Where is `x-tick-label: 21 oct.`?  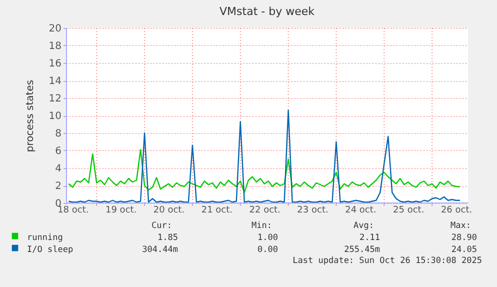
x-tick-label: 21 oct. is located at coordinates (217, 211).